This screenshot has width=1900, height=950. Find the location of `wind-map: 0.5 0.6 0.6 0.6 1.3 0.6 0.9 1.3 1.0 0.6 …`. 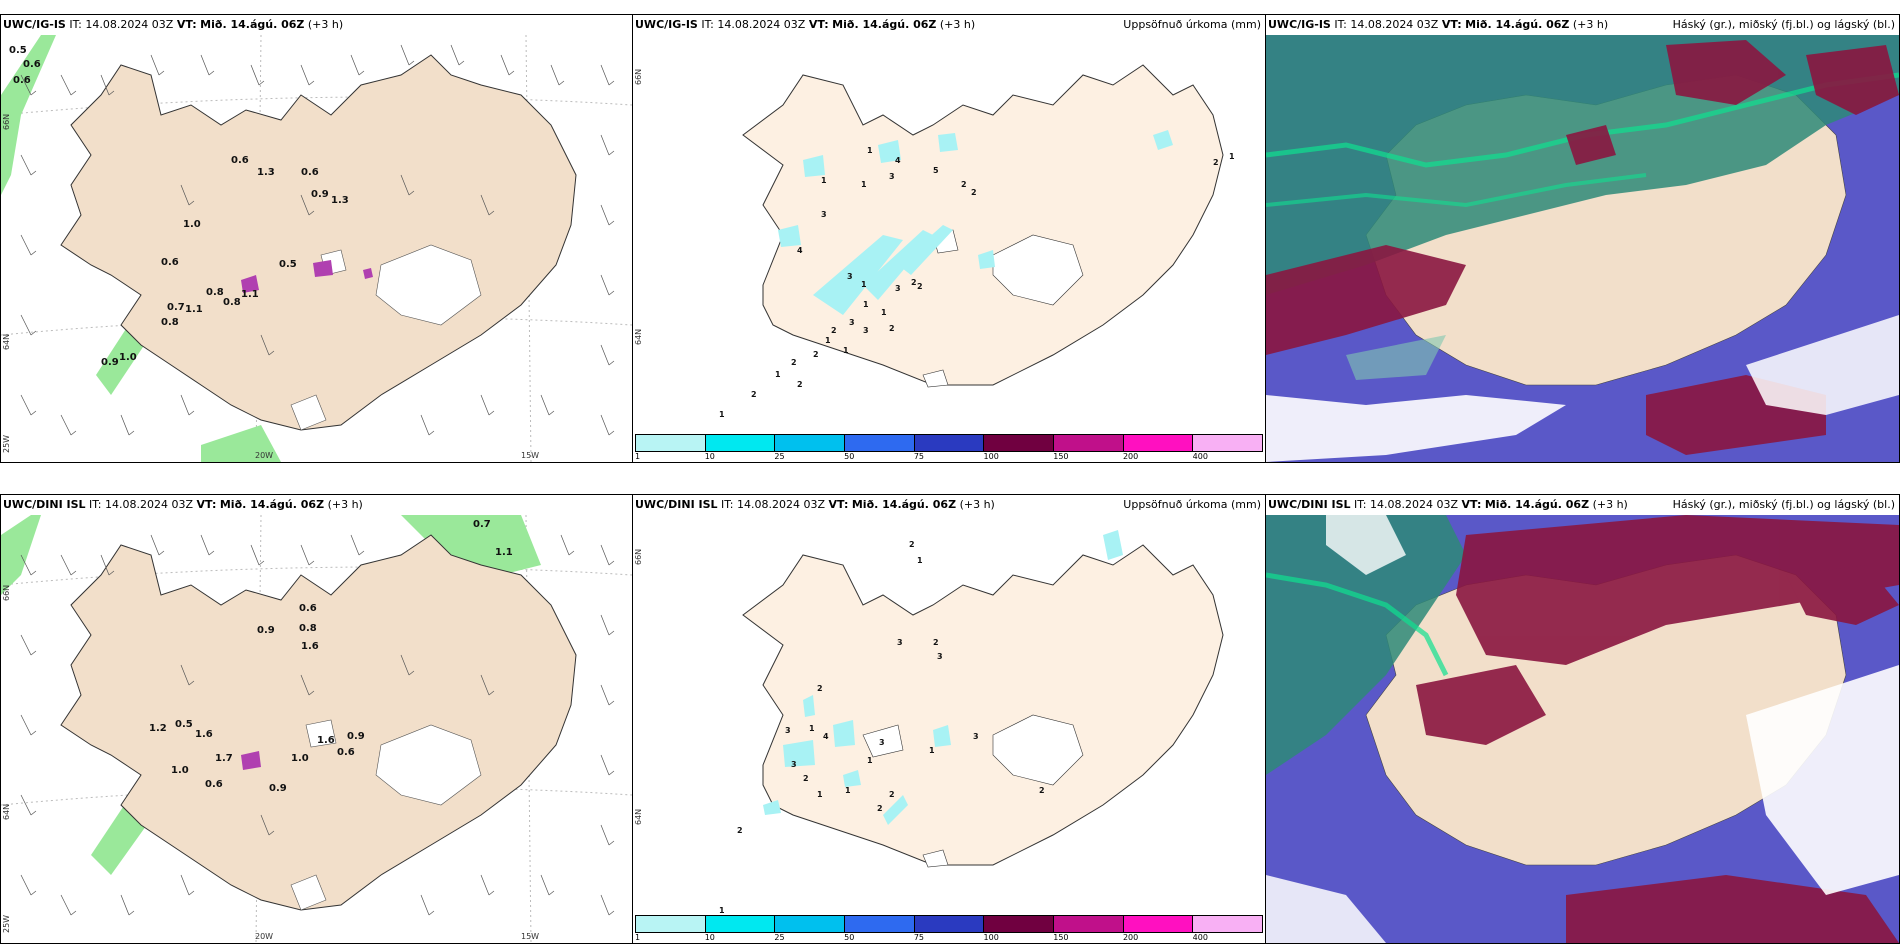

wind-map: 0.5 0.6 0.6 0.6 1.3 0.6 0.9 1.3 1.0 0.6 … is located at coordinates (316, 248).